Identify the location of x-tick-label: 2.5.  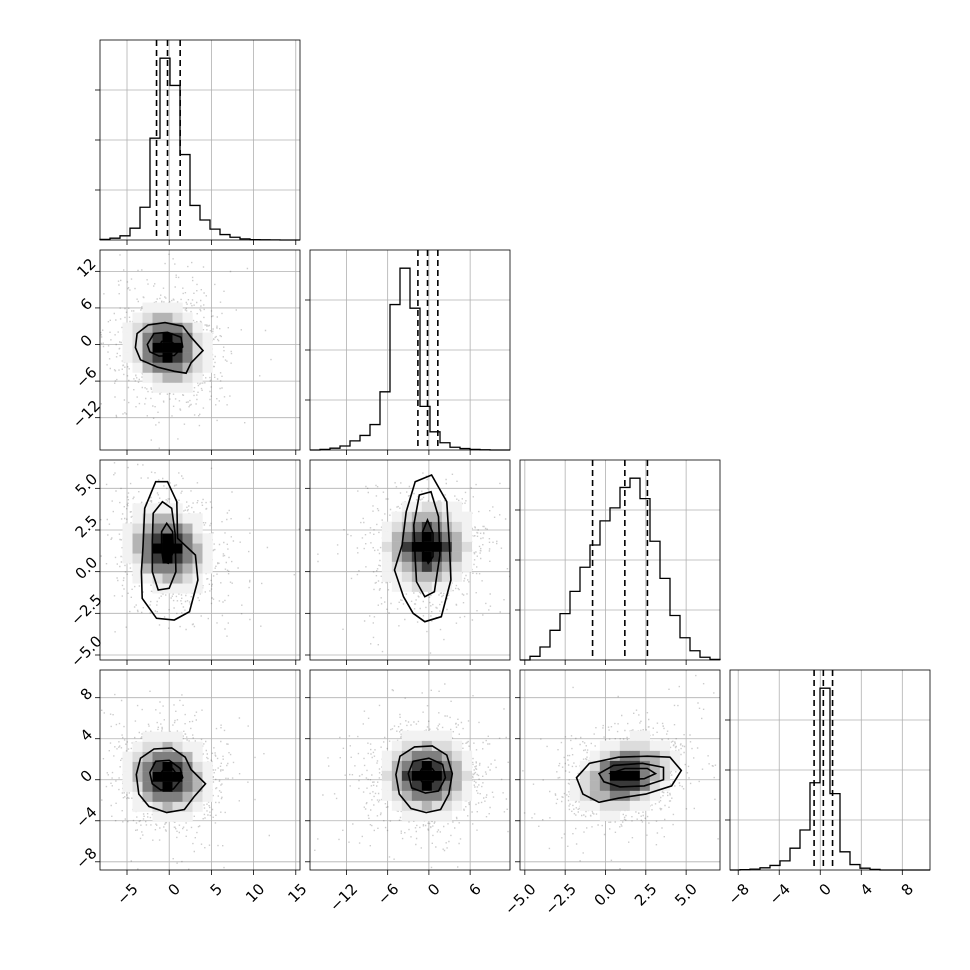
(646, 895).